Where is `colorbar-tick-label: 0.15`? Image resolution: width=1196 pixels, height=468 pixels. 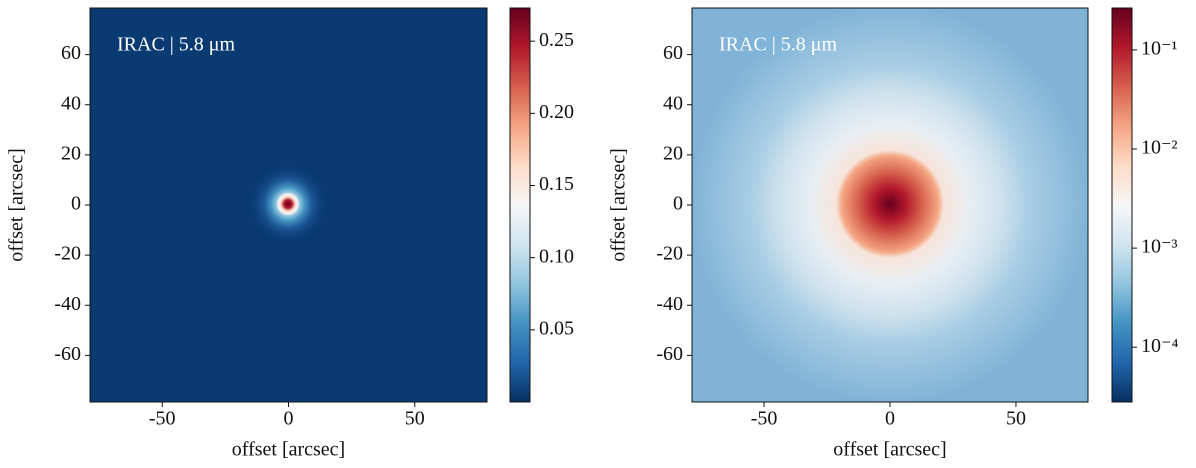 colorbar-tick-label: 0.15 is located at coordinates (556, 184).